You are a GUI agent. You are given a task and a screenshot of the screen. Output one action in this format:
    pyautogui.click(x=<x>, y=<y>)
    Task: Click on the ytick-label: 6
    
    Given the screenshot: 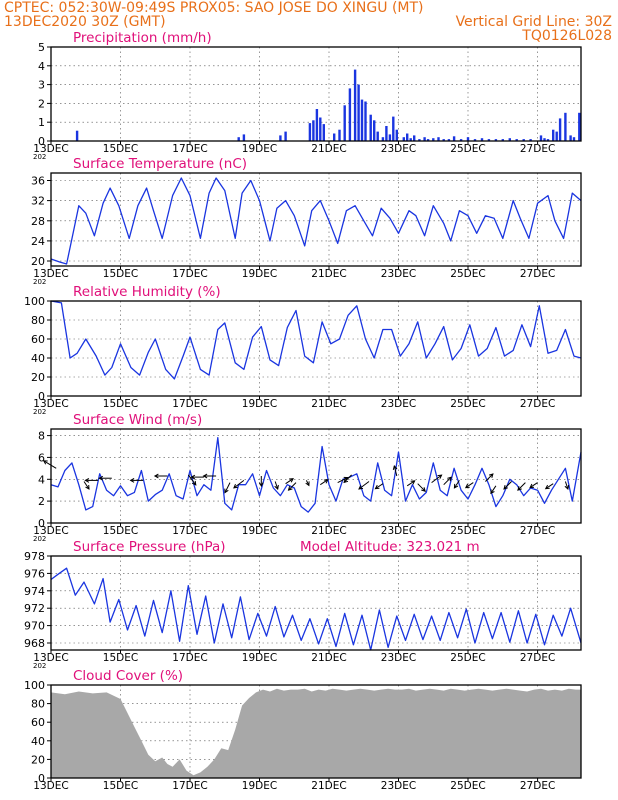 What is the action you would take?
    pyautogui.click(x=41, y=457)
    